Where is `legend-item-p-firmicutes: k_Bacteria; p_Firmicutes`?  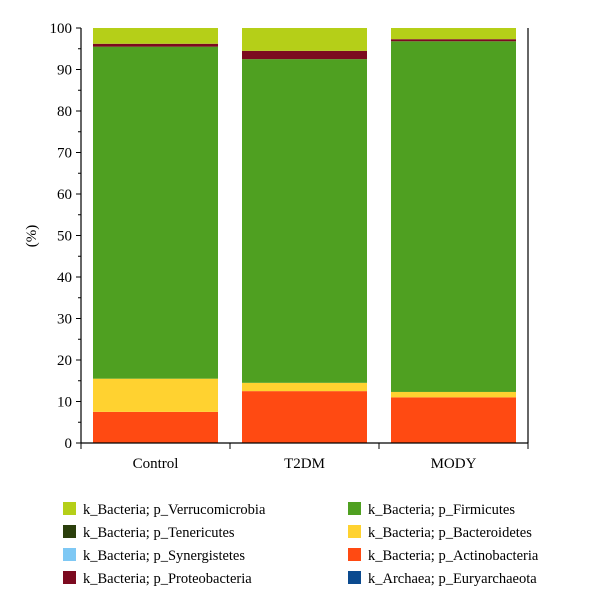
legend-item-p-firmicutes: k_Bacteria; p_Firmicutes is located at coordinates (431, 510).